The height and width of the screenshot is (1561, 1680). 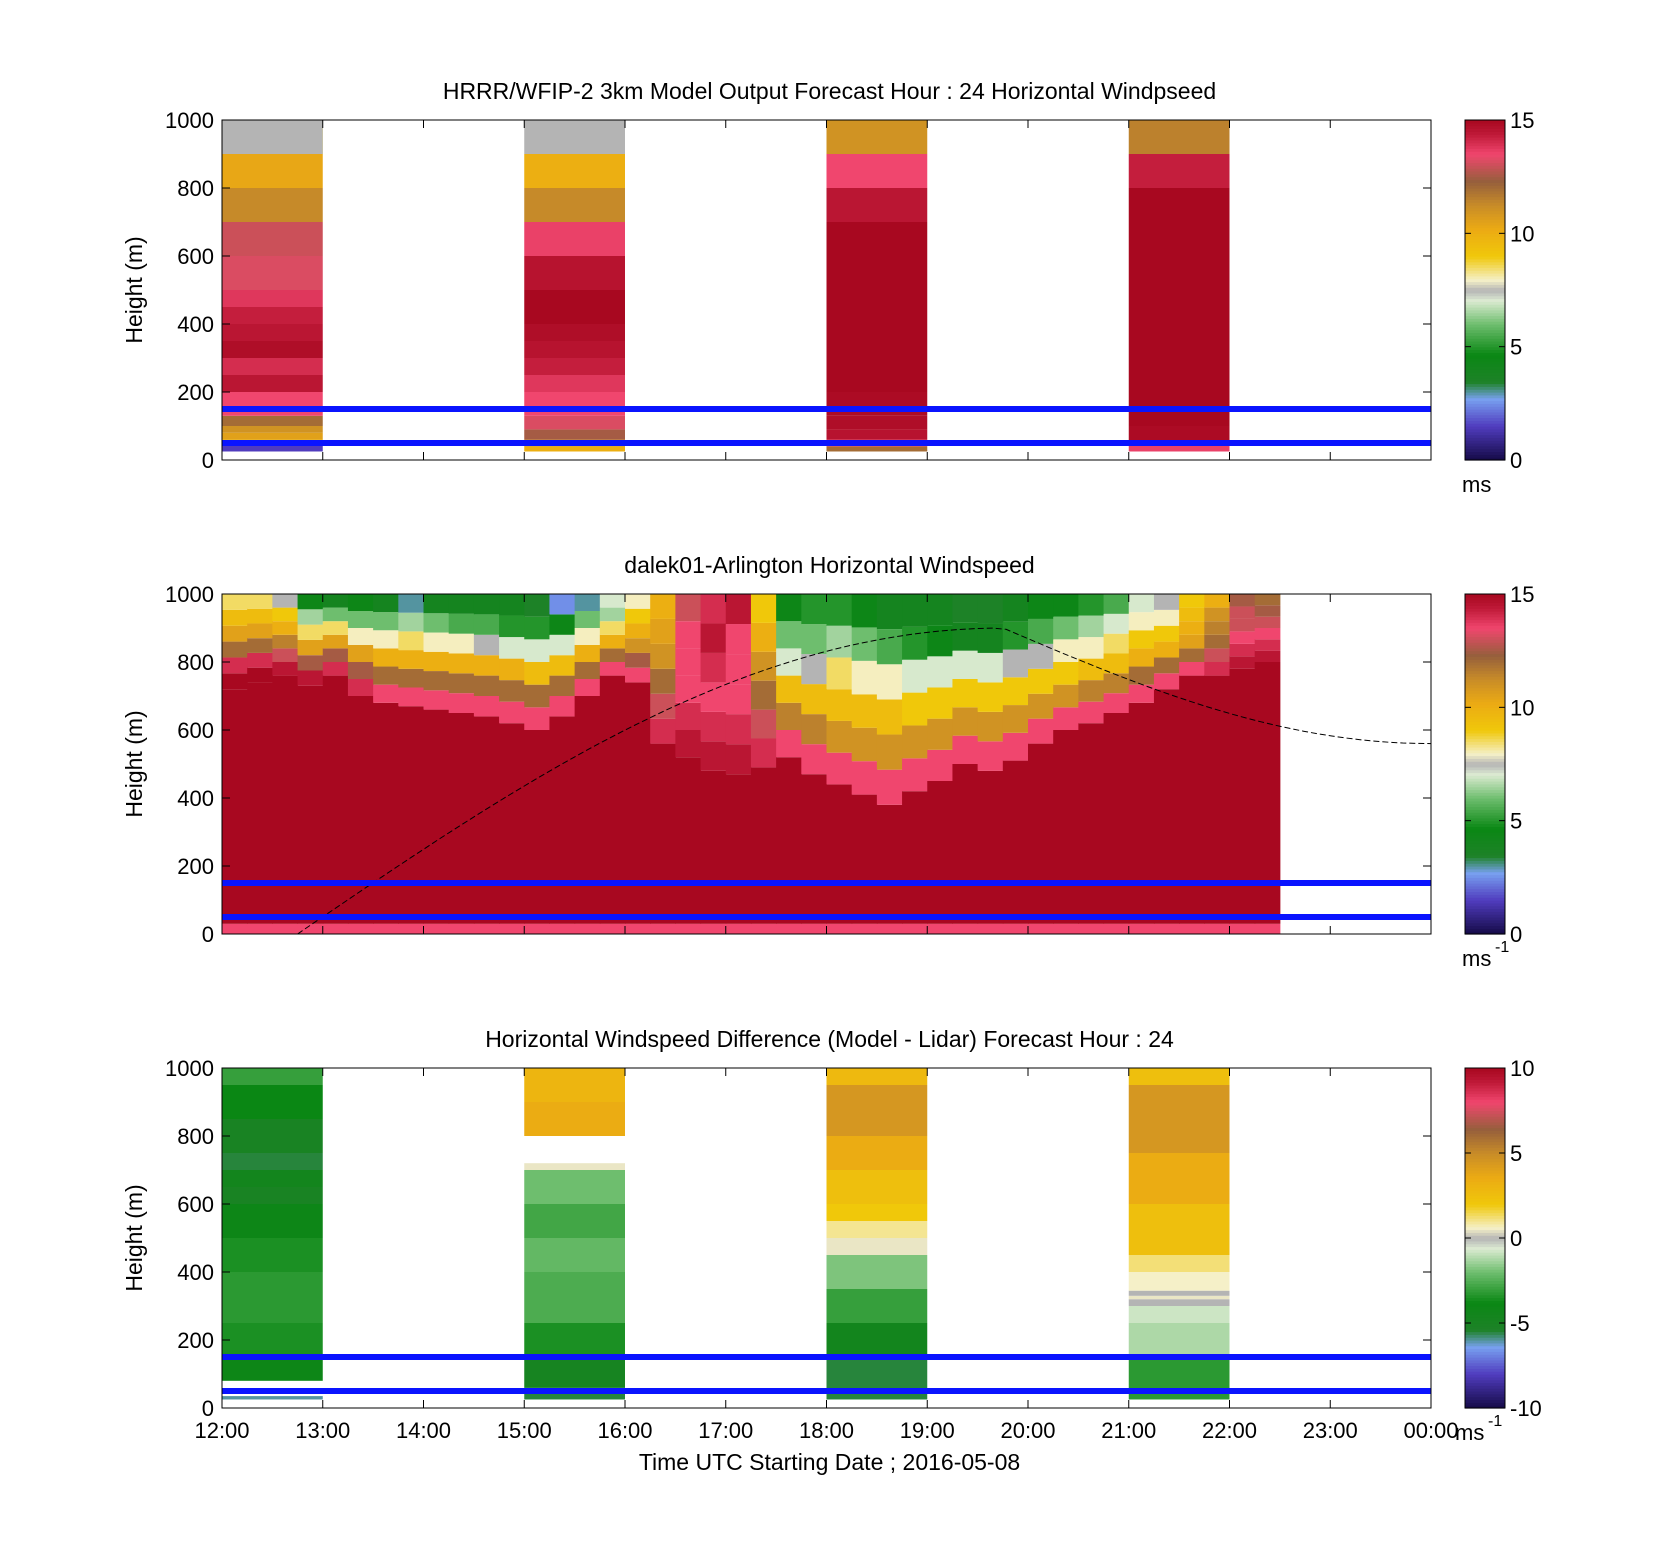 What do you see at coordinates (208, 460) in the screenshot?
I see `y-tick-label: 0` at bounding box center [208, 460].